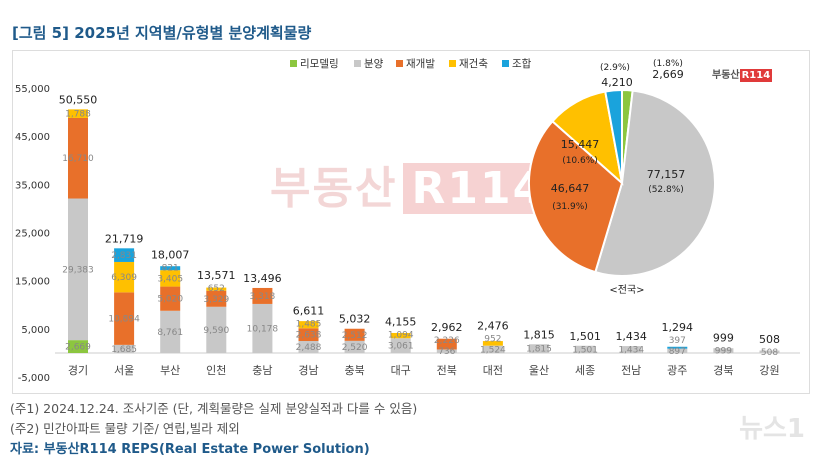  What do you see at coordinates (631, 336) in the screenshot?
I see `total-label: 1,434` at bounding box center [631, 336].